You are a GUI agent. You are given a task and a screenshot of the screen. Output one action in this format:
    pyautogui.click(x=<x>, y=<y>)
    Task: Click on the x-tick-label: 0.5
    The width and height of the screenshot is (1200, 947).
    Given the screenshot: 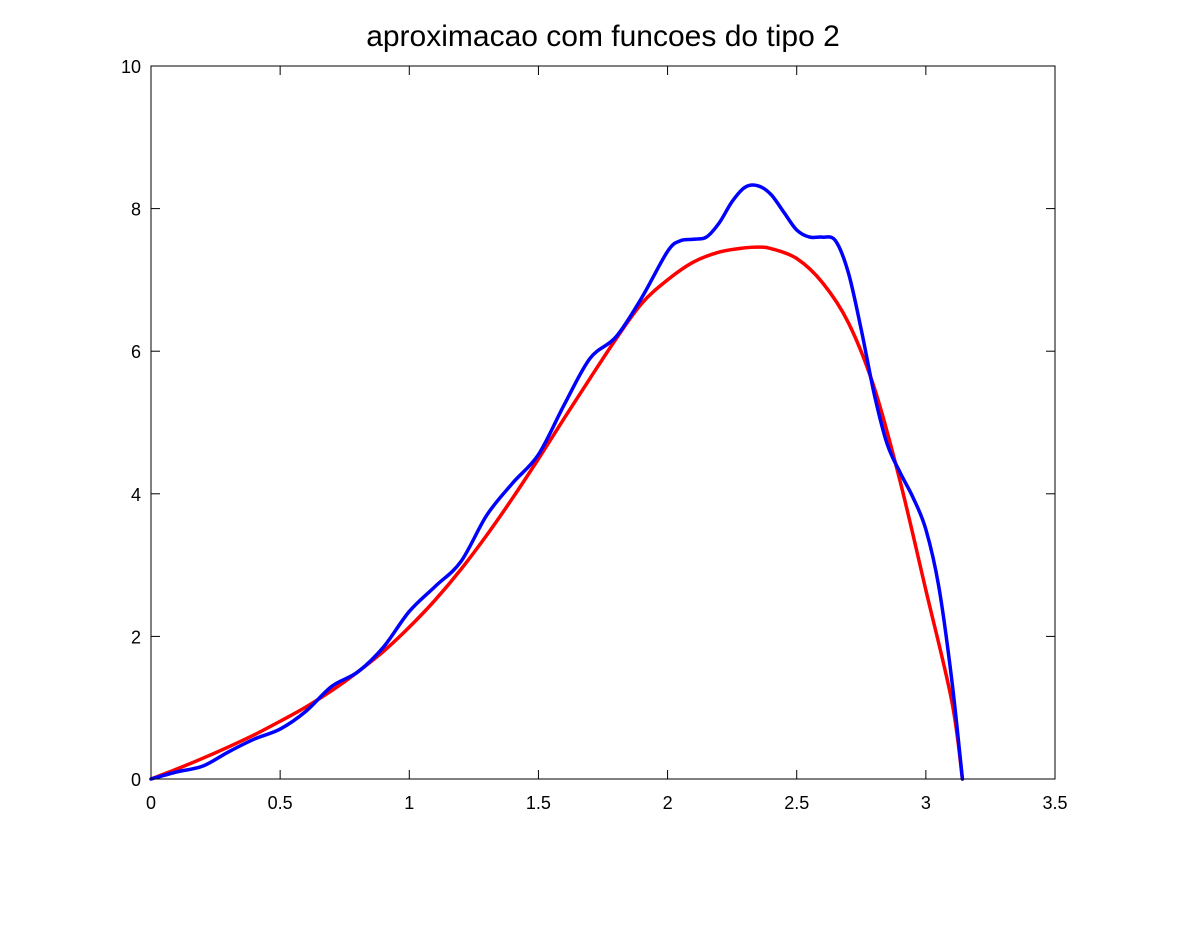 What is the action you would take?
    pyautogui.click(x=280, y=803)
    